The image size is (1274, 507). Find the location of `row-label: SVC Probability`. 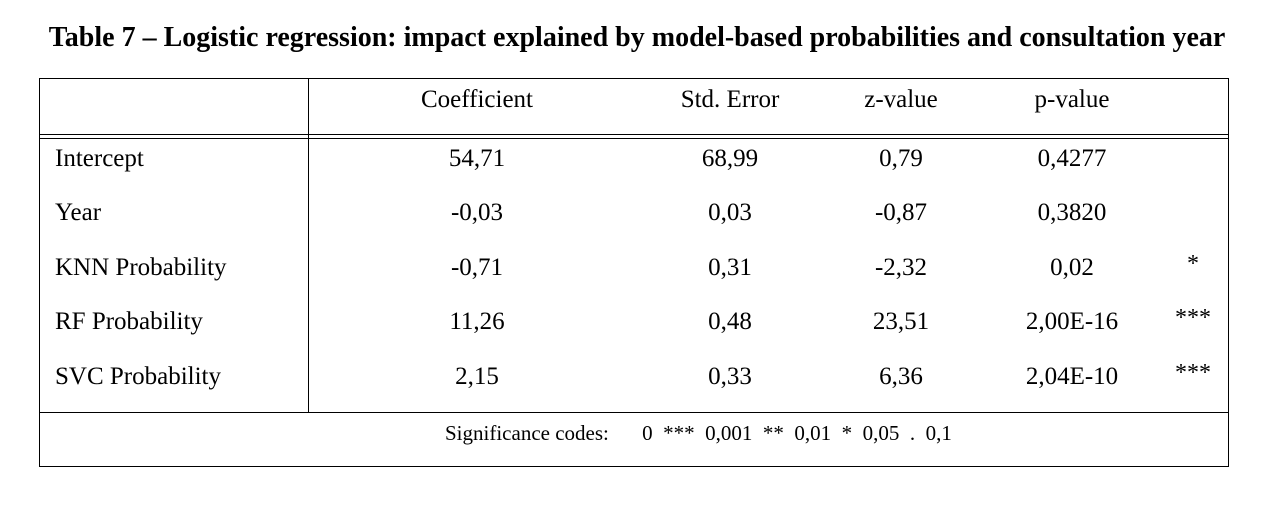

row-label: SVC Probability is located at coordinates (138, 376).